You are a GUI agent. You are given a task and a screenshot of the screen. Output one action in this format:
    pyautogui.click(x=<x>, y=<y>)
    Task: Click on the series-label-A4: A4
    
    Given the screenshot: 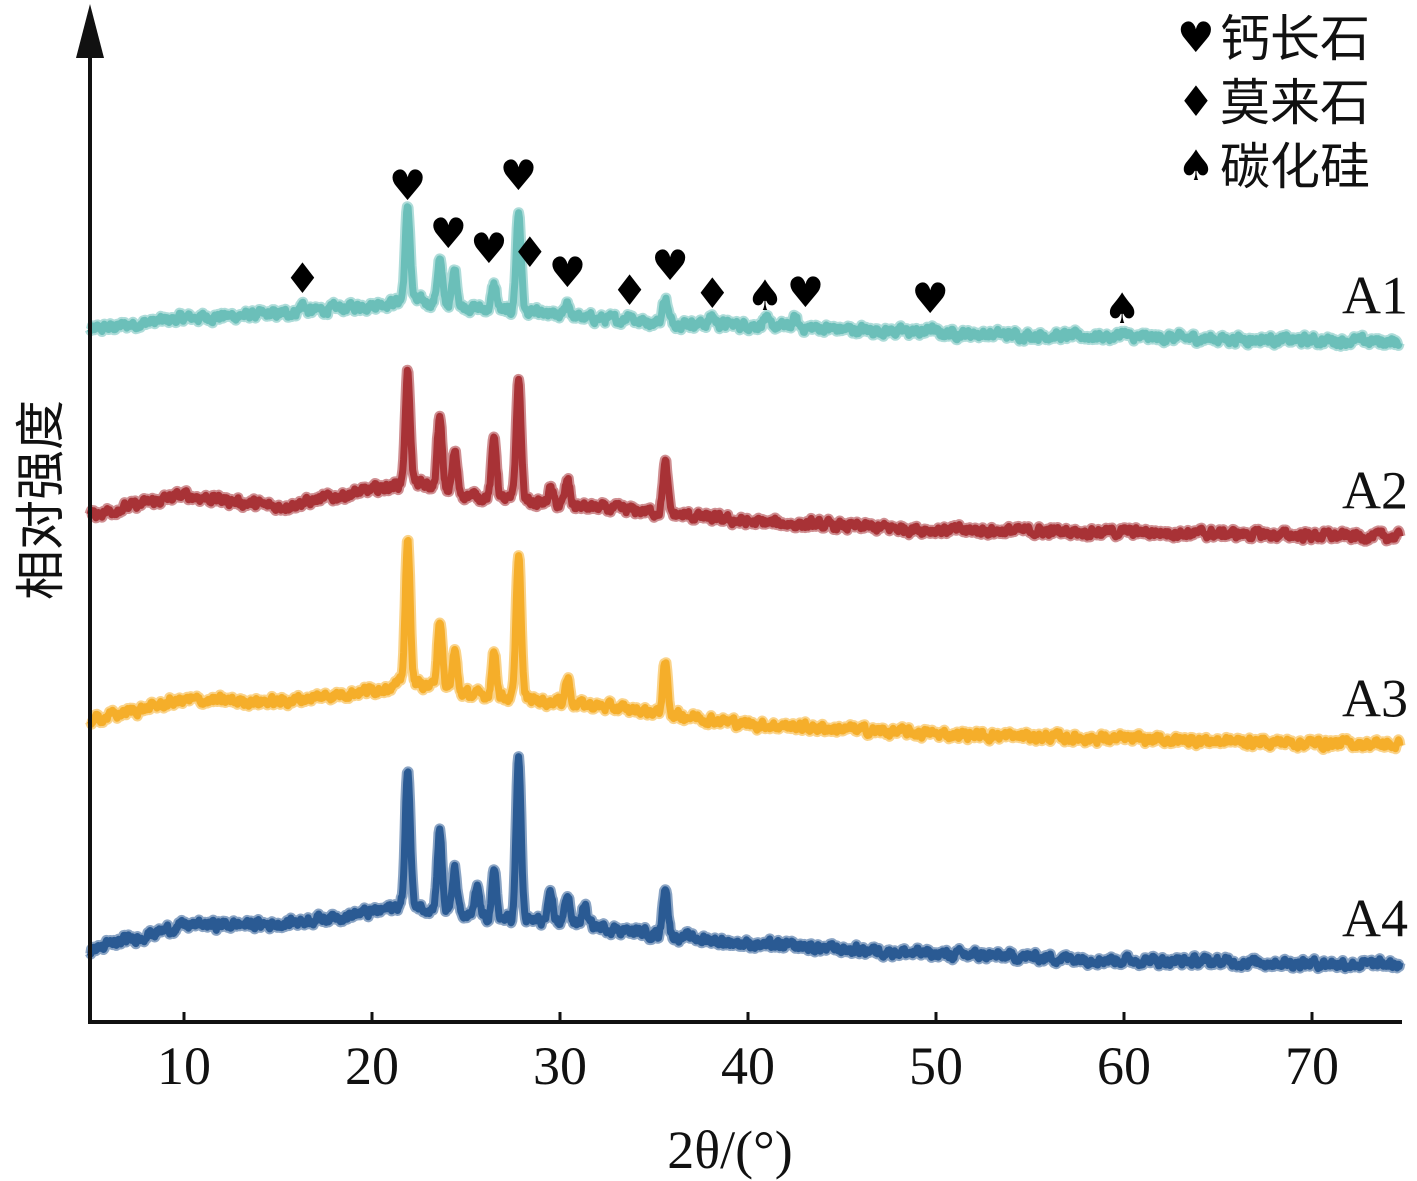 What is the action you would take?
    pyautogui.click(x=1375, y=919)
    